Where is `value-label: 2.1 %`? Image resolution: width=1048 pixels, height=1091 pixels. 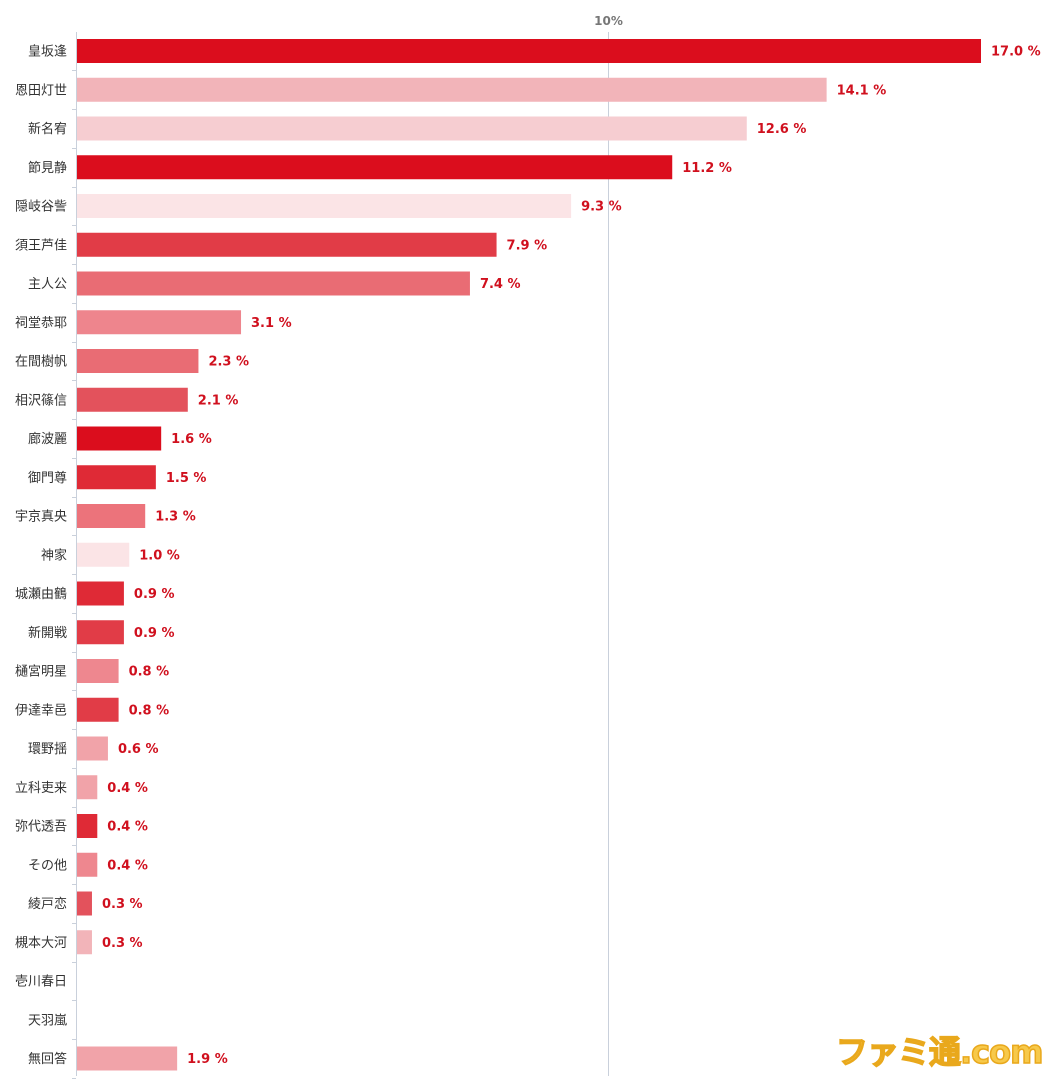
value-label: 2.1 % is located at coordinates (218, 400).